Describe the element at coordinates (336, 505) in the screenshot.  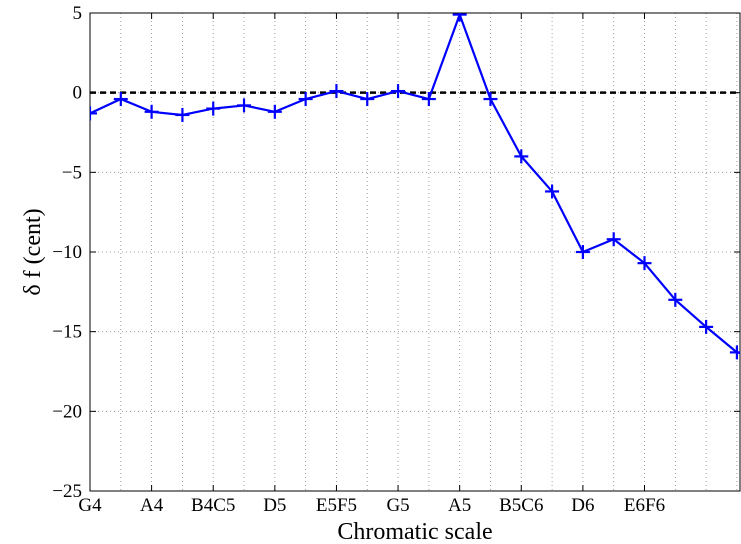
I see `x-tick-label: E5F5` at that location.